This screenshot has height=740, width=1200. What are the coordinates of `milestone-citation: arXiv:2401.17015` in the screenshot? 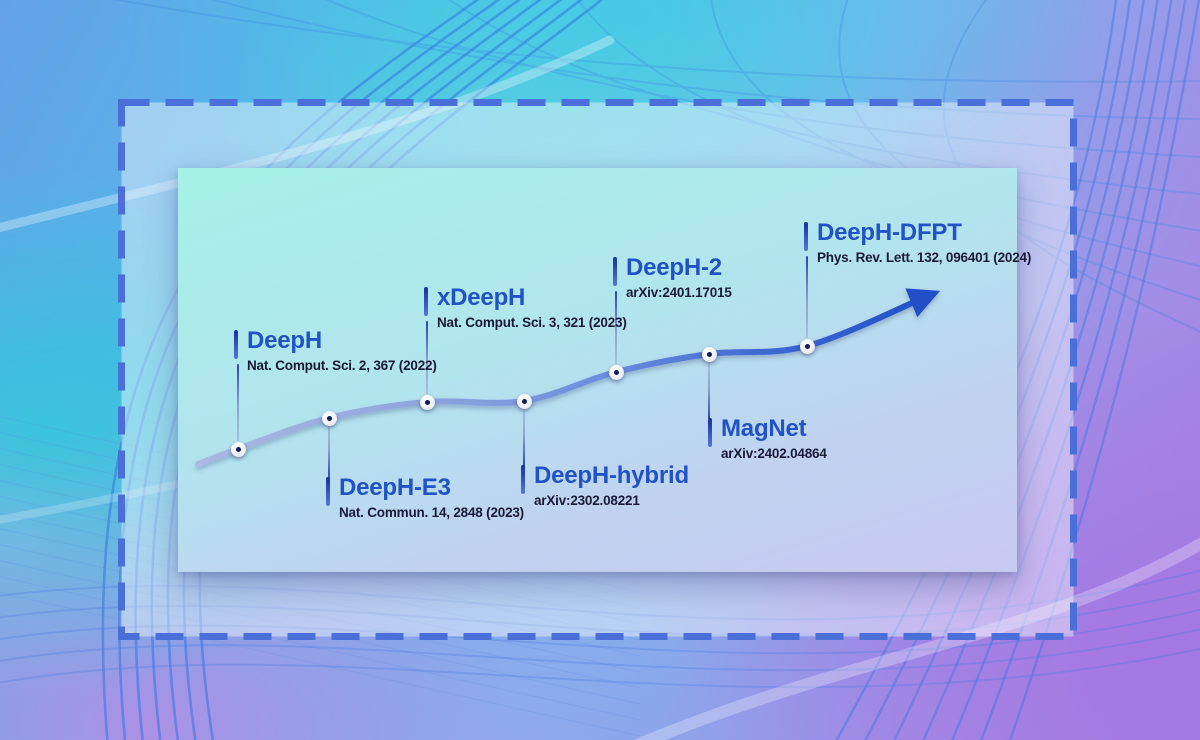 It's located at (679, 292).